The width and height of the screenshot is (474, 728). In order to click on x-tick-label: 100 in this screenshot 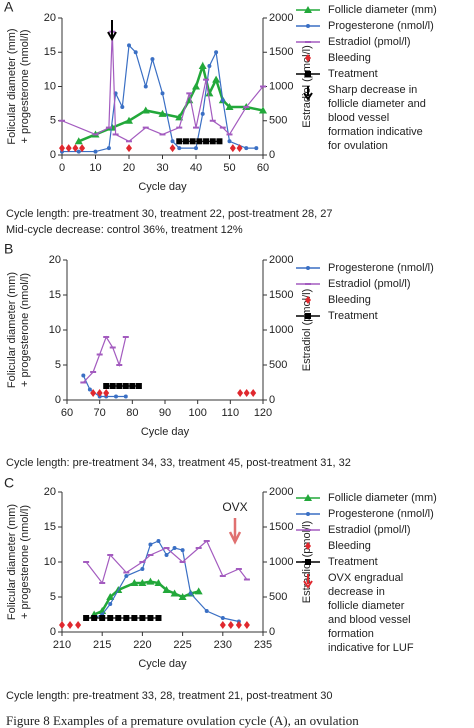, I will do `click(197, 413)`.